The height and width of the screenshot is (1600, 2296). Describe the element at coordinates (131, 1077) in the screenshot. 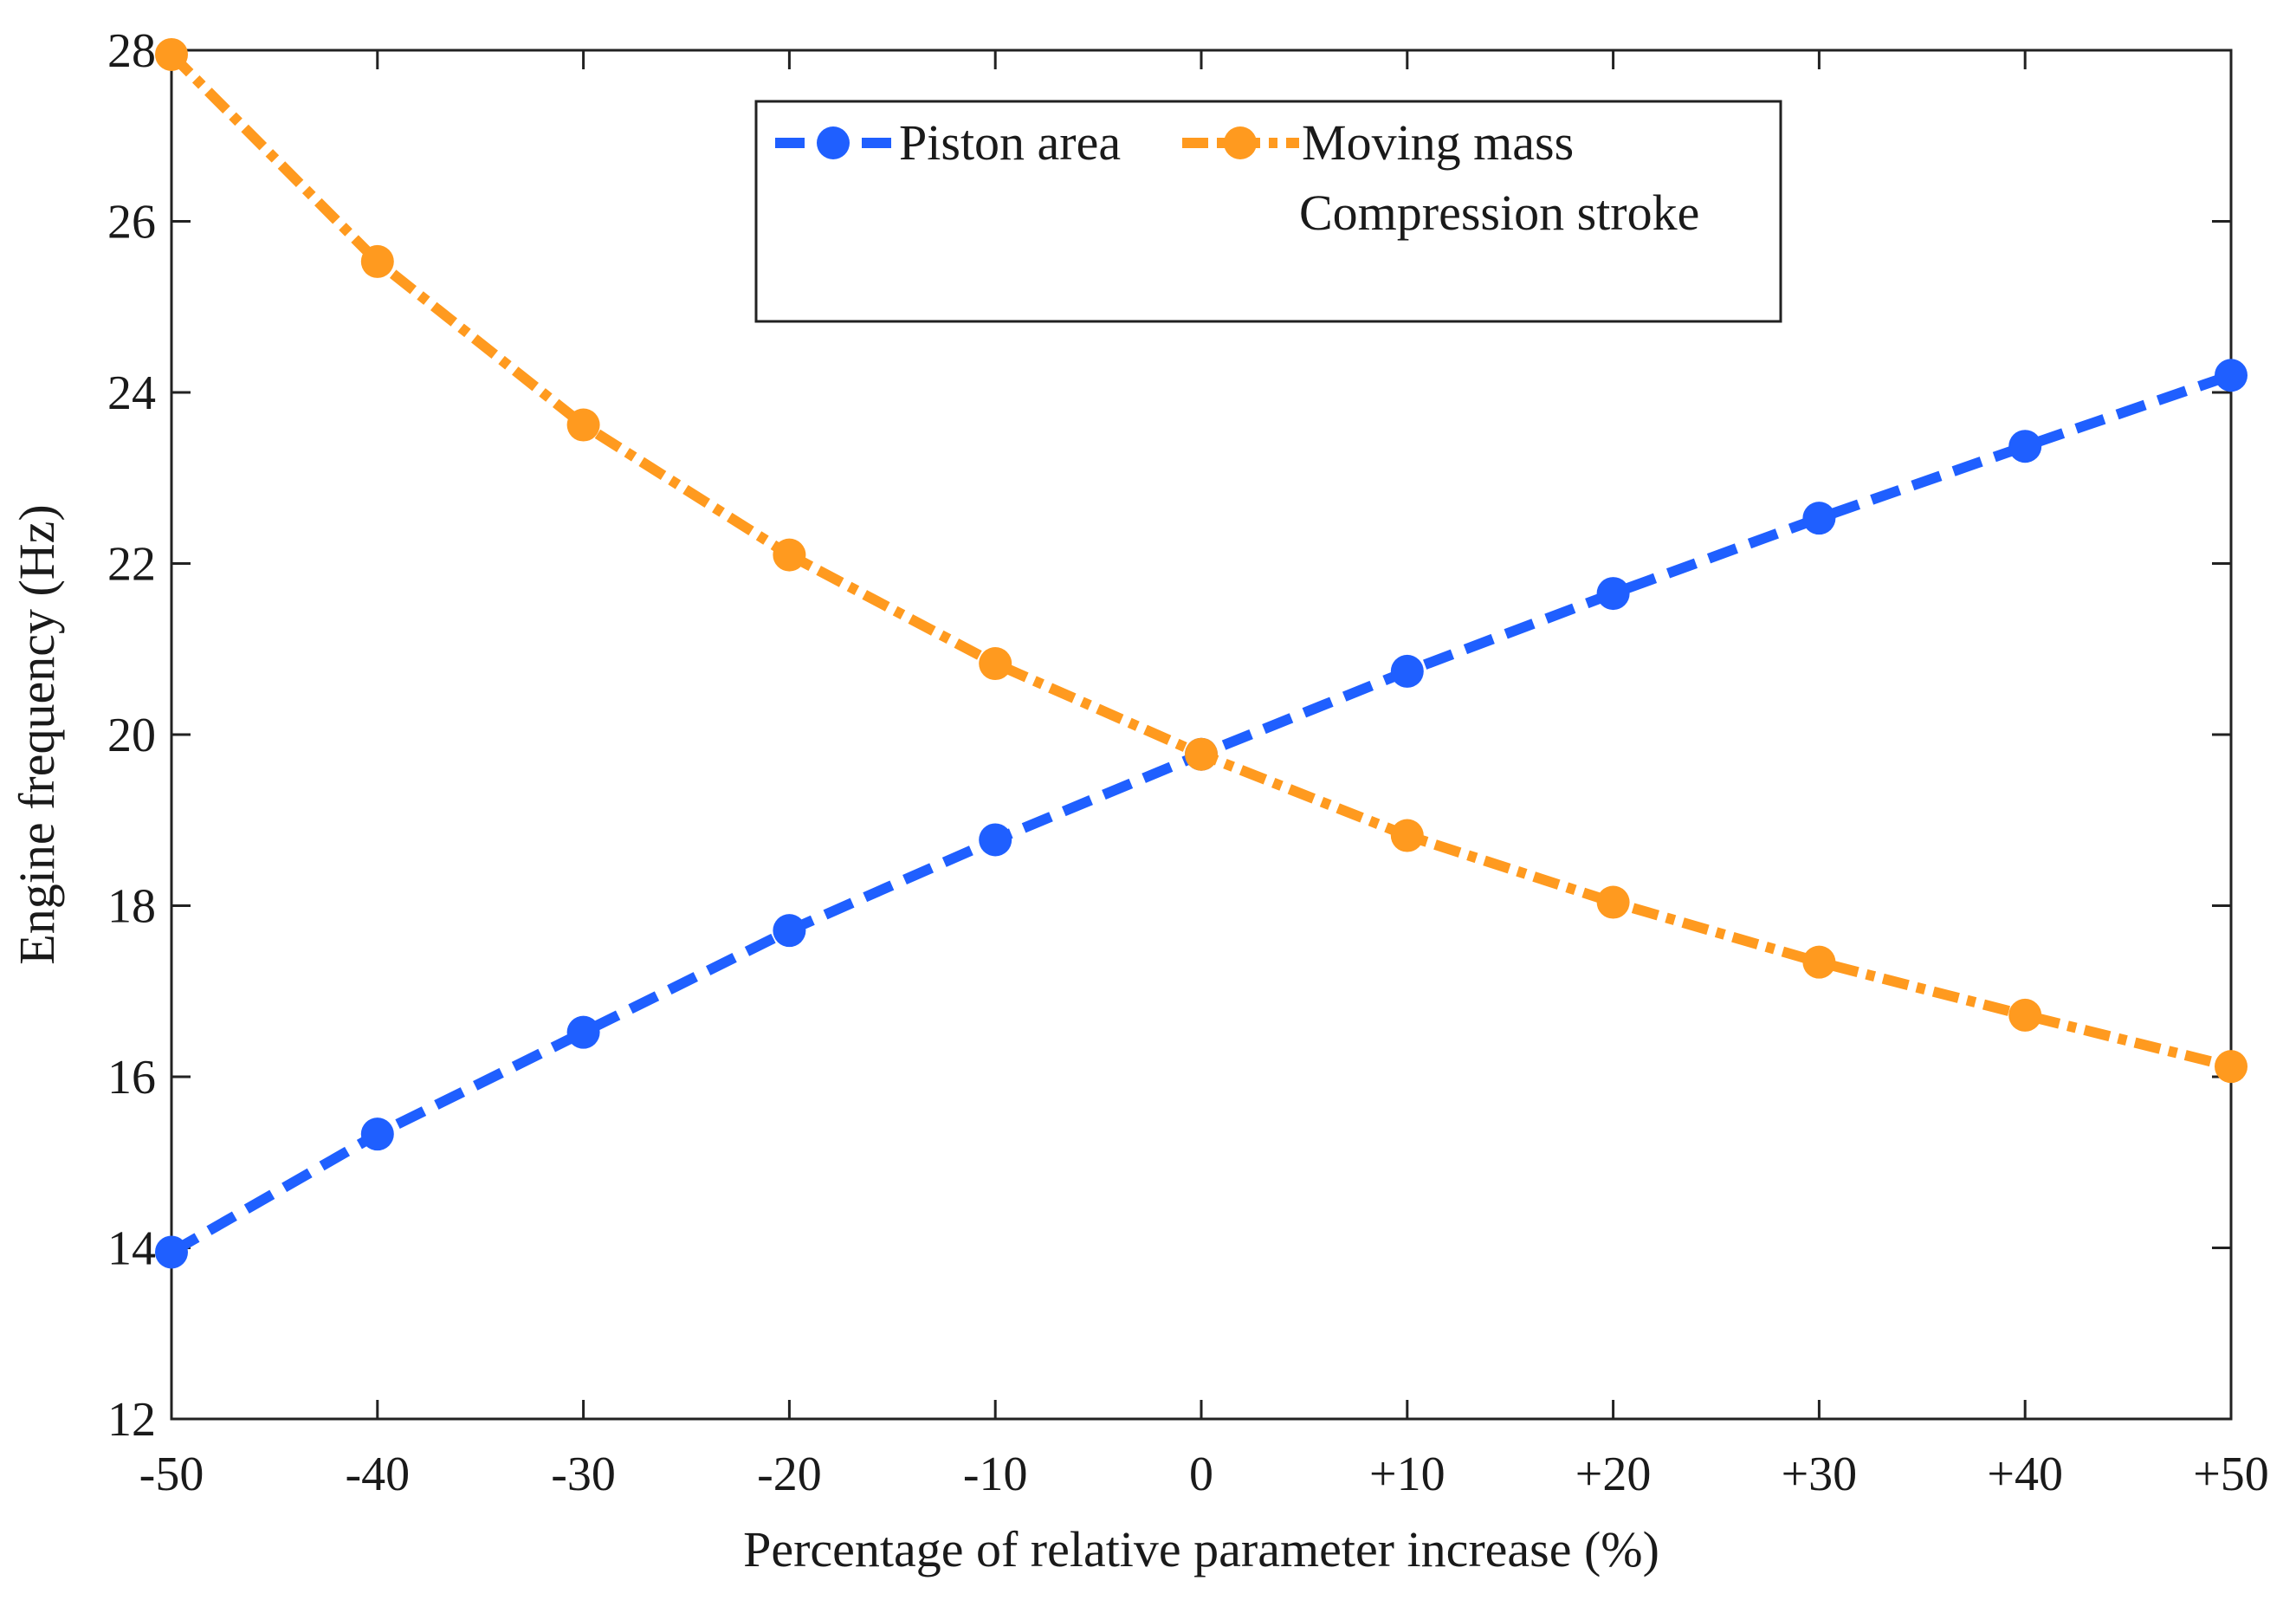

I see `y-tick-label: 16` at that location.